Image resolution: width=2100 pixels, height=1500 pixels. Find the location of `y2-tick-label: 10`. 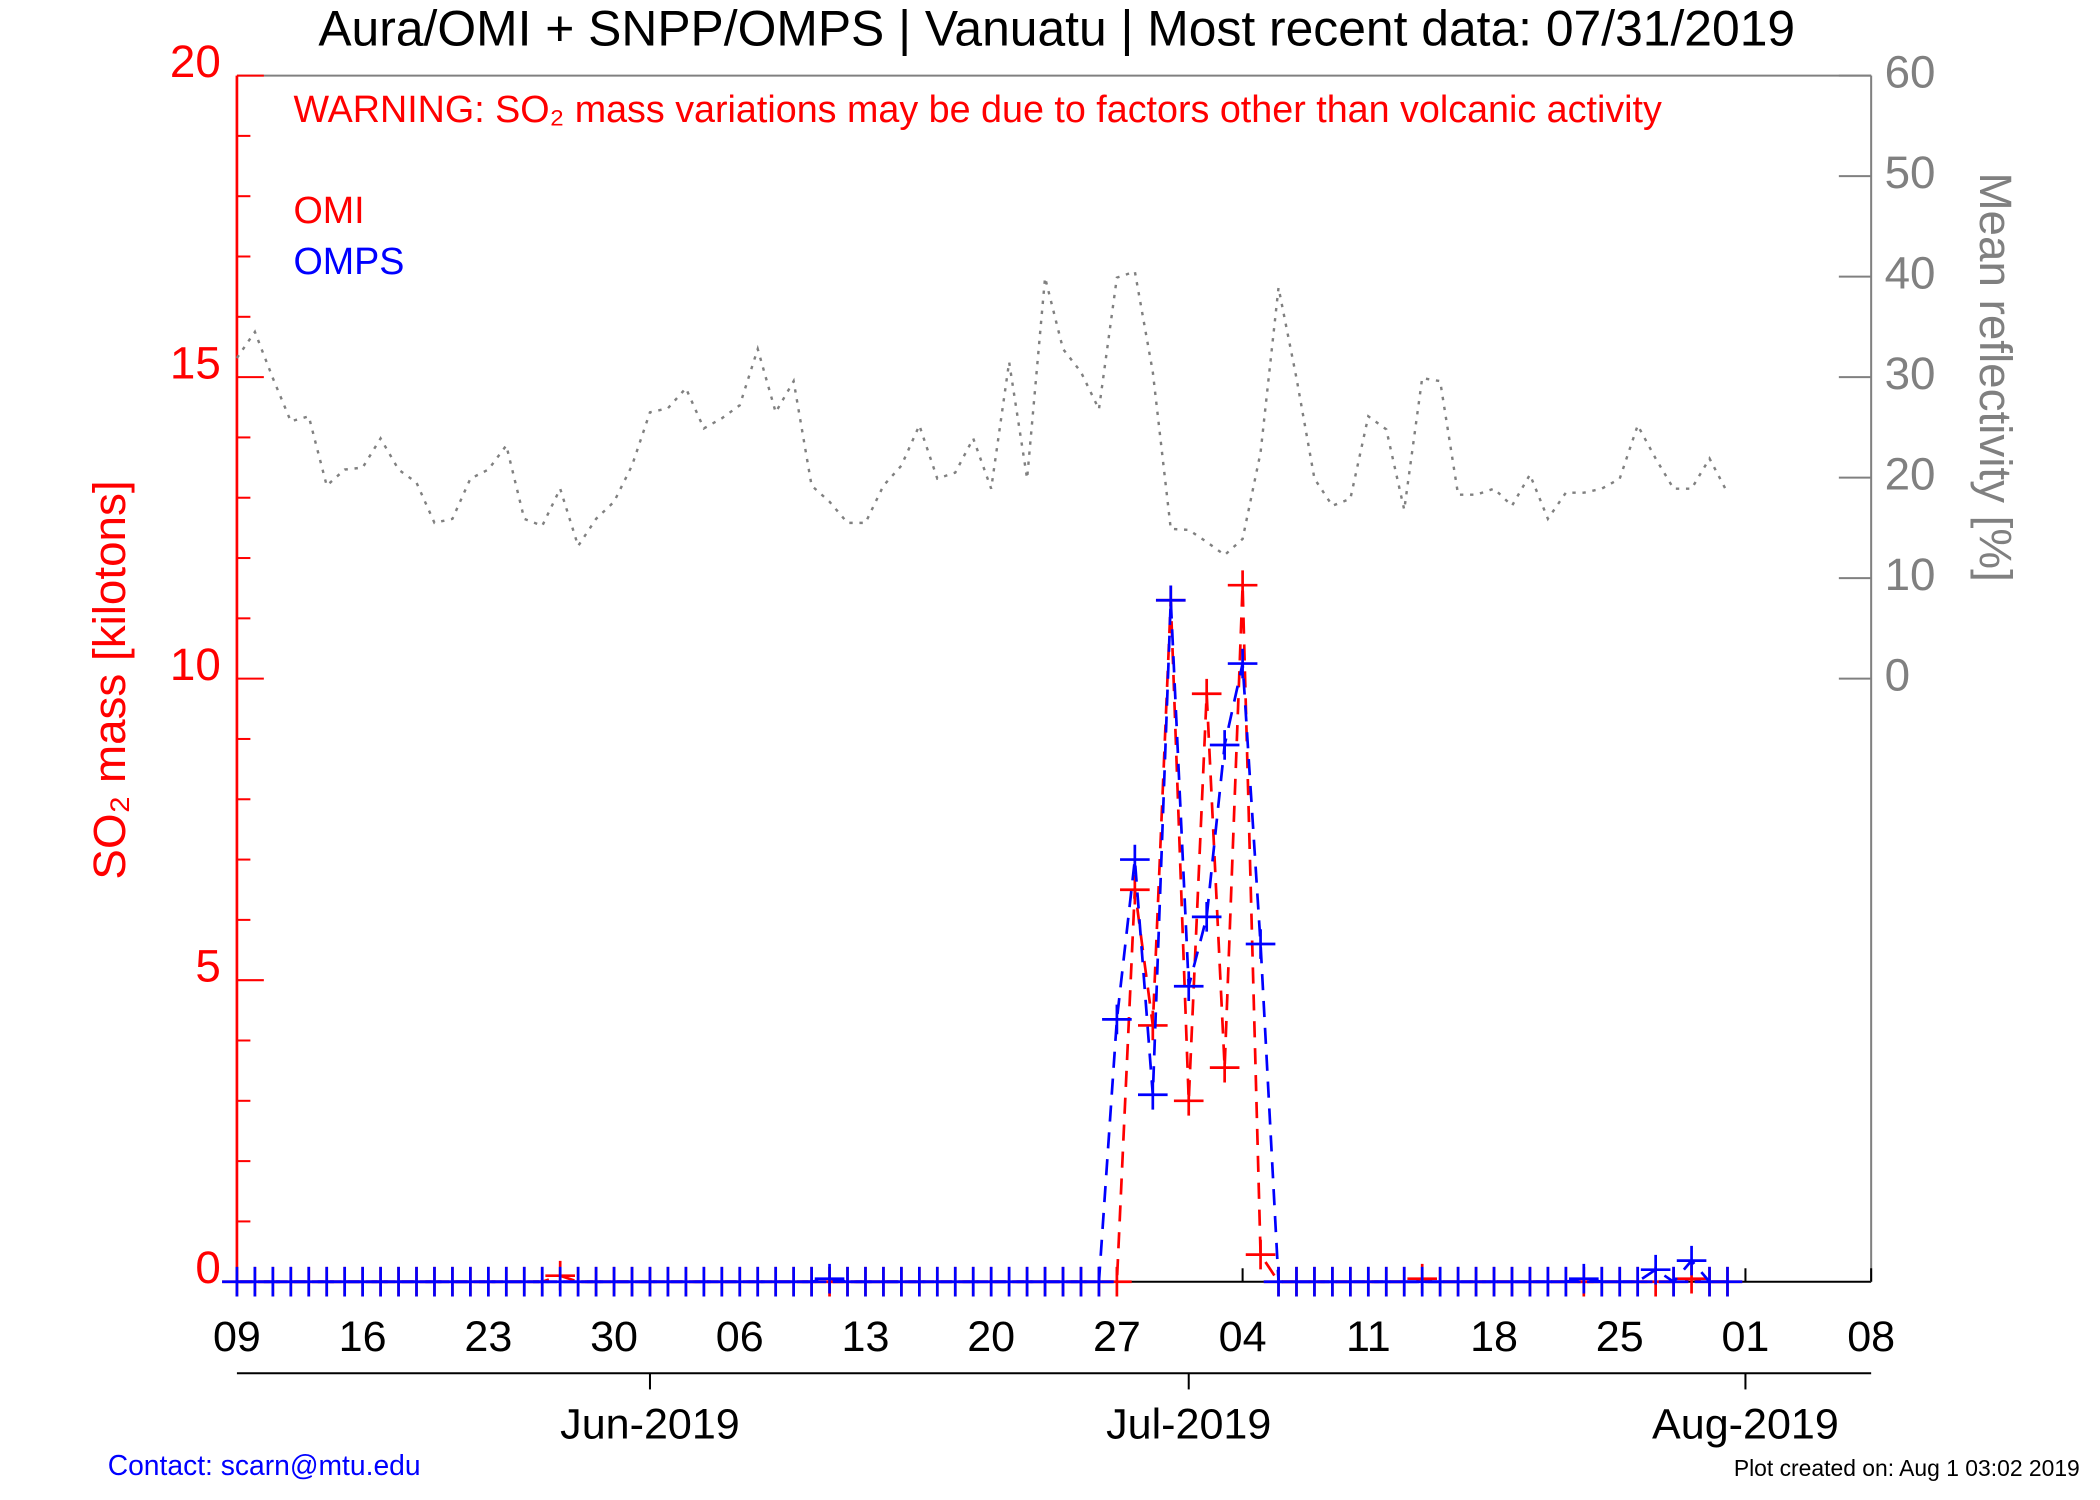

y2-tick-label: 10 is located at coordinates (1910, 574).